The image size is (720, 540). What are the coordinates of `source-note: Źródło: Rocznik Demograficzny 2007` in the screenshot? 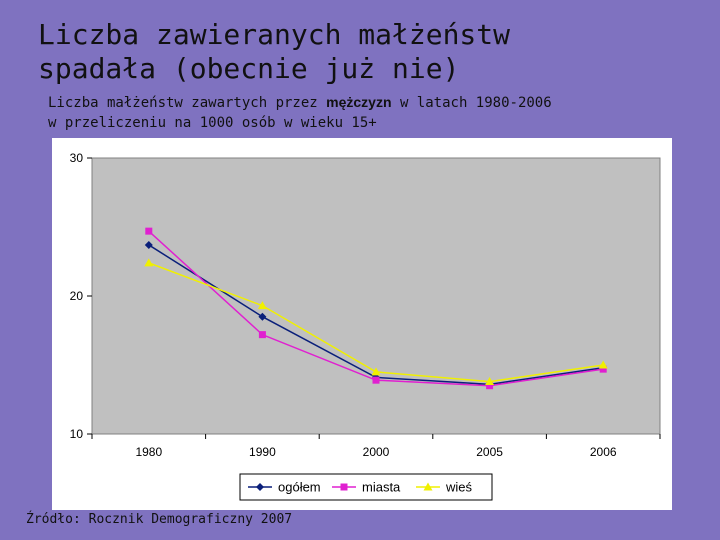 It's located at (159, 519).